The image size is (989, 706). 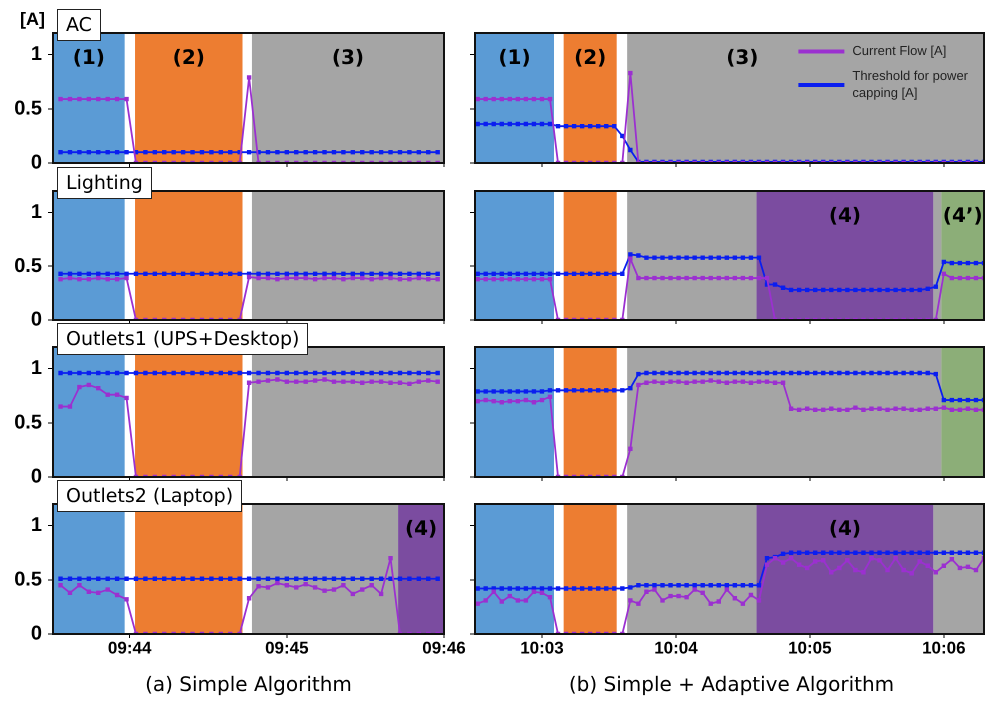 What do you see at coordinates (944, 648) in the screenshot?
I see `x-tick-label: 10:06` at bounding box center [944, 648].